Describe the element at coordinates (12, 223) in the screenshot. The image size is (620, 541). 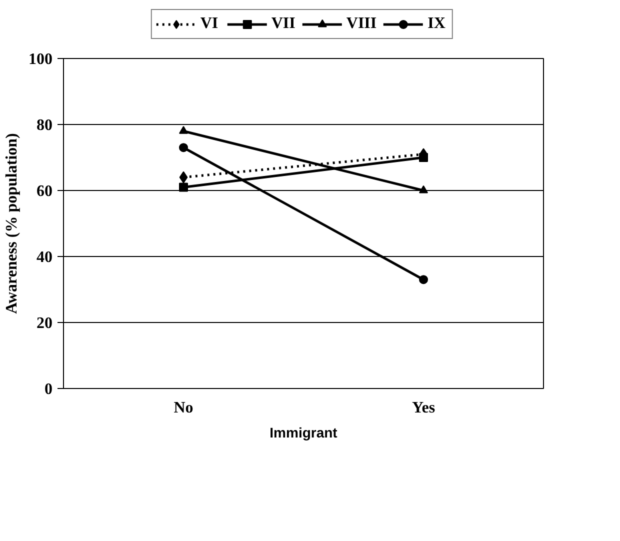
I see `y-axis-title: Awareness (% population)` at that location.